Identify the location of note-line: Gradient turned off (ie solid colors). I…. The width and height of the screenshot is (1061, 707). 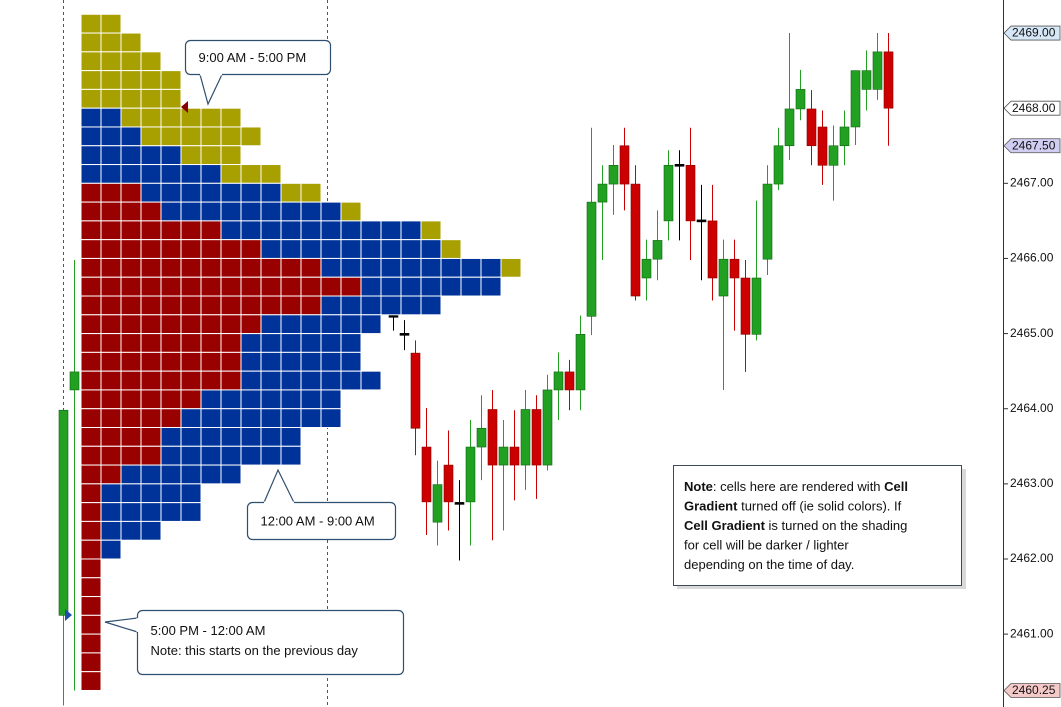
(793, 506).